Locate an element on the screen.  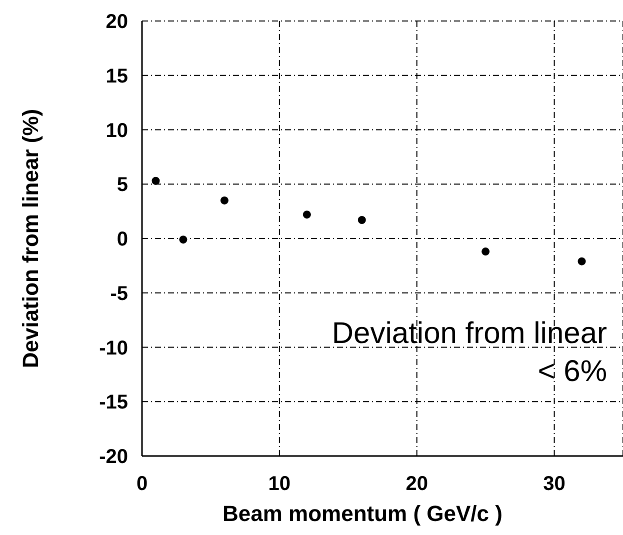
y-tick-label: 15 is located at coordinates (117, 76).